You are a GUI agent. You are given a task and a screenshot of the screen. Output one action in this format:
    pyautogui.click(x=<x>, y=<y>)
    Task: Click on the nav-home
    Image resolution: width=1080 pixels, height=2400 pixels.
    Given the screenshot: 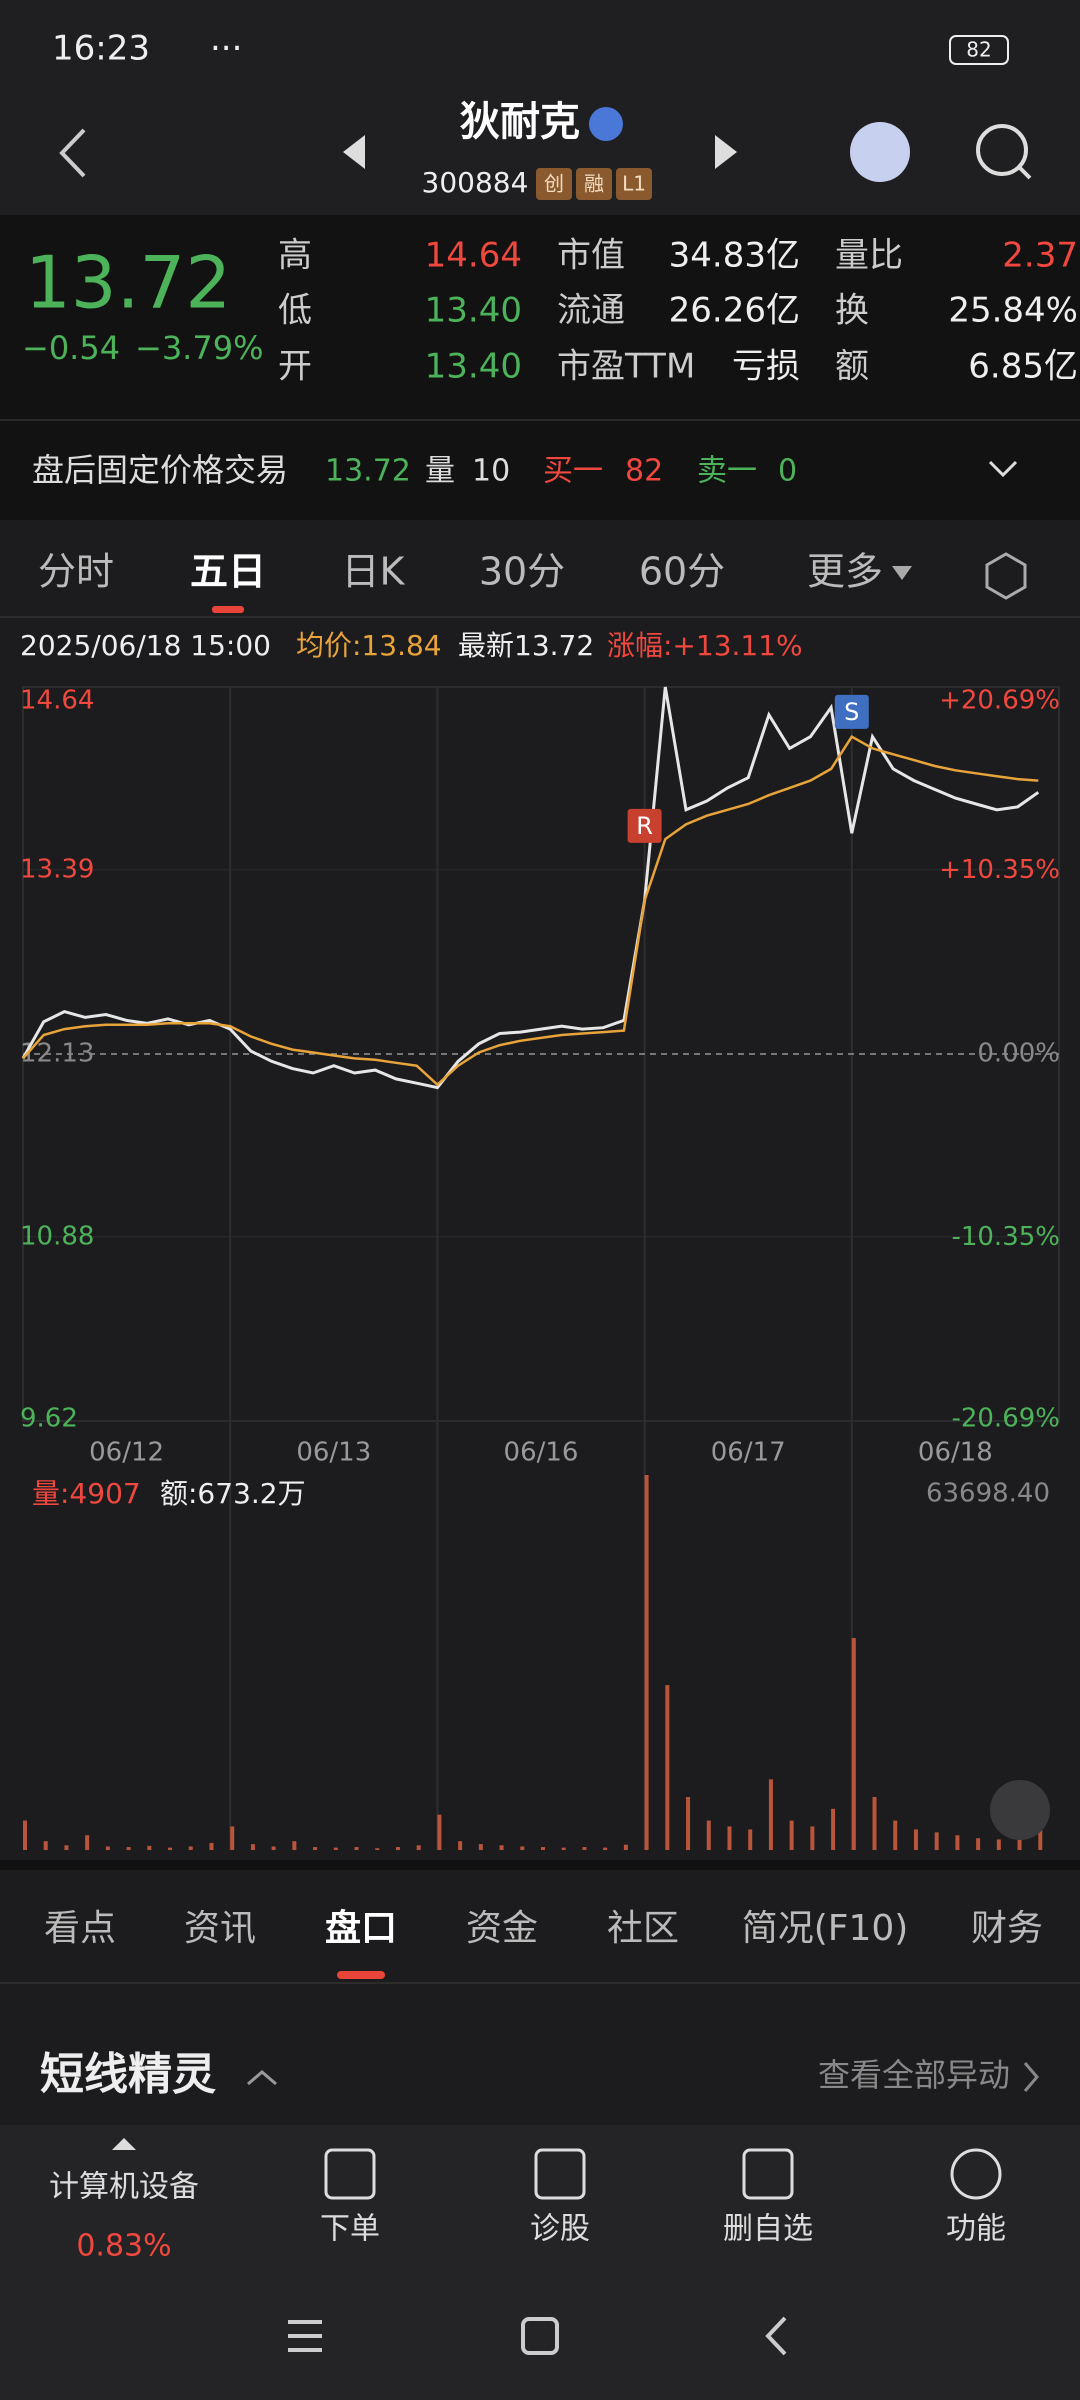 What is the action you would take?
    pyautogui.click(x=540, y=2336)
    